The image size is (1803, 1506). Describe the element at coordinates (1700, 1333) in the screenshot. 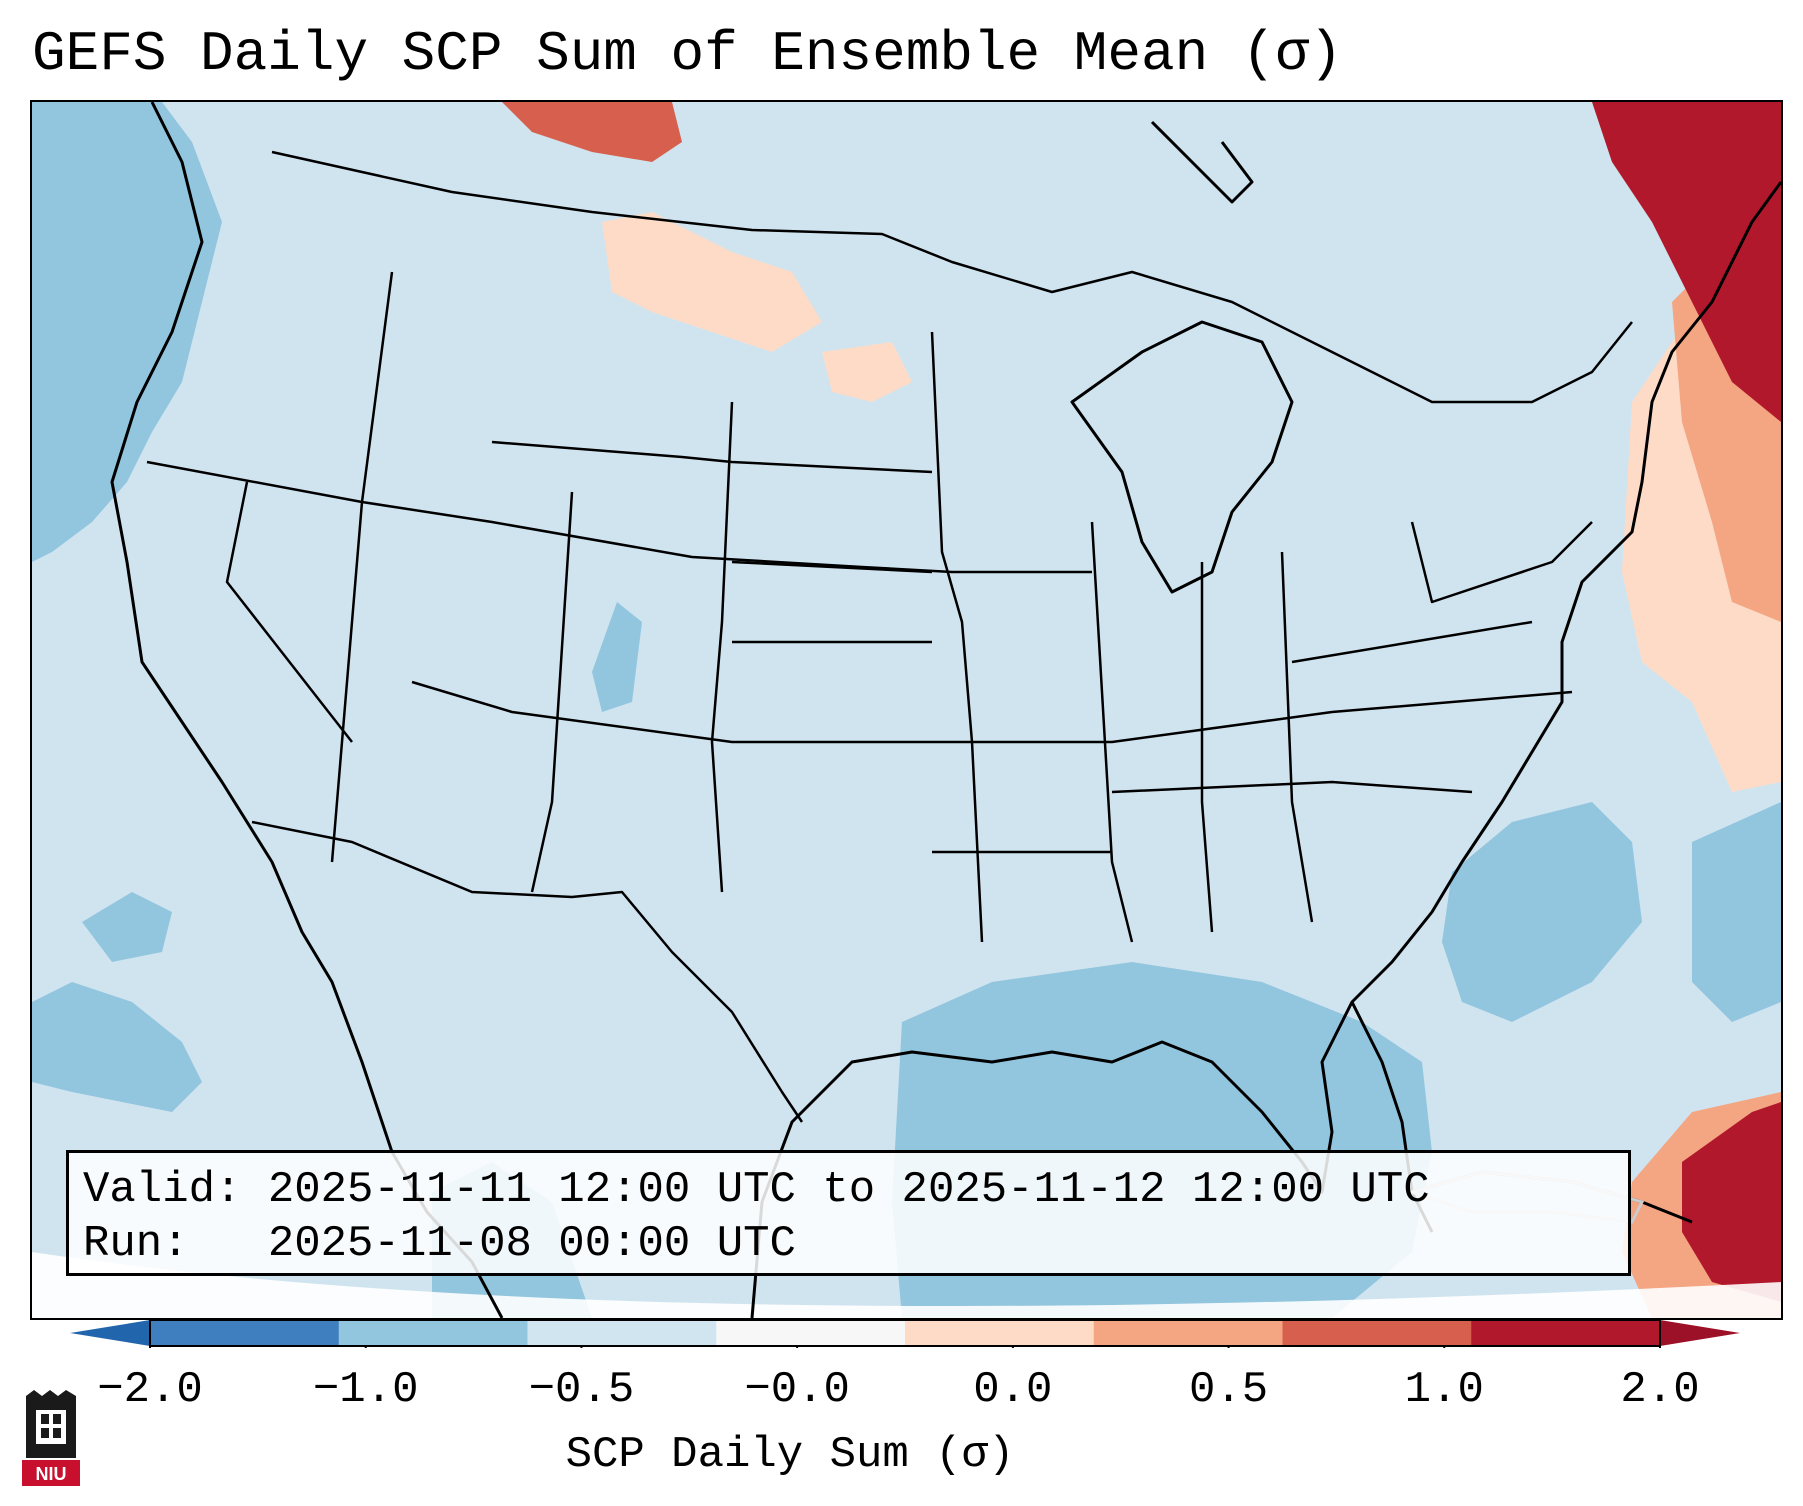

I see `colorbar-over-arrow` at that location.